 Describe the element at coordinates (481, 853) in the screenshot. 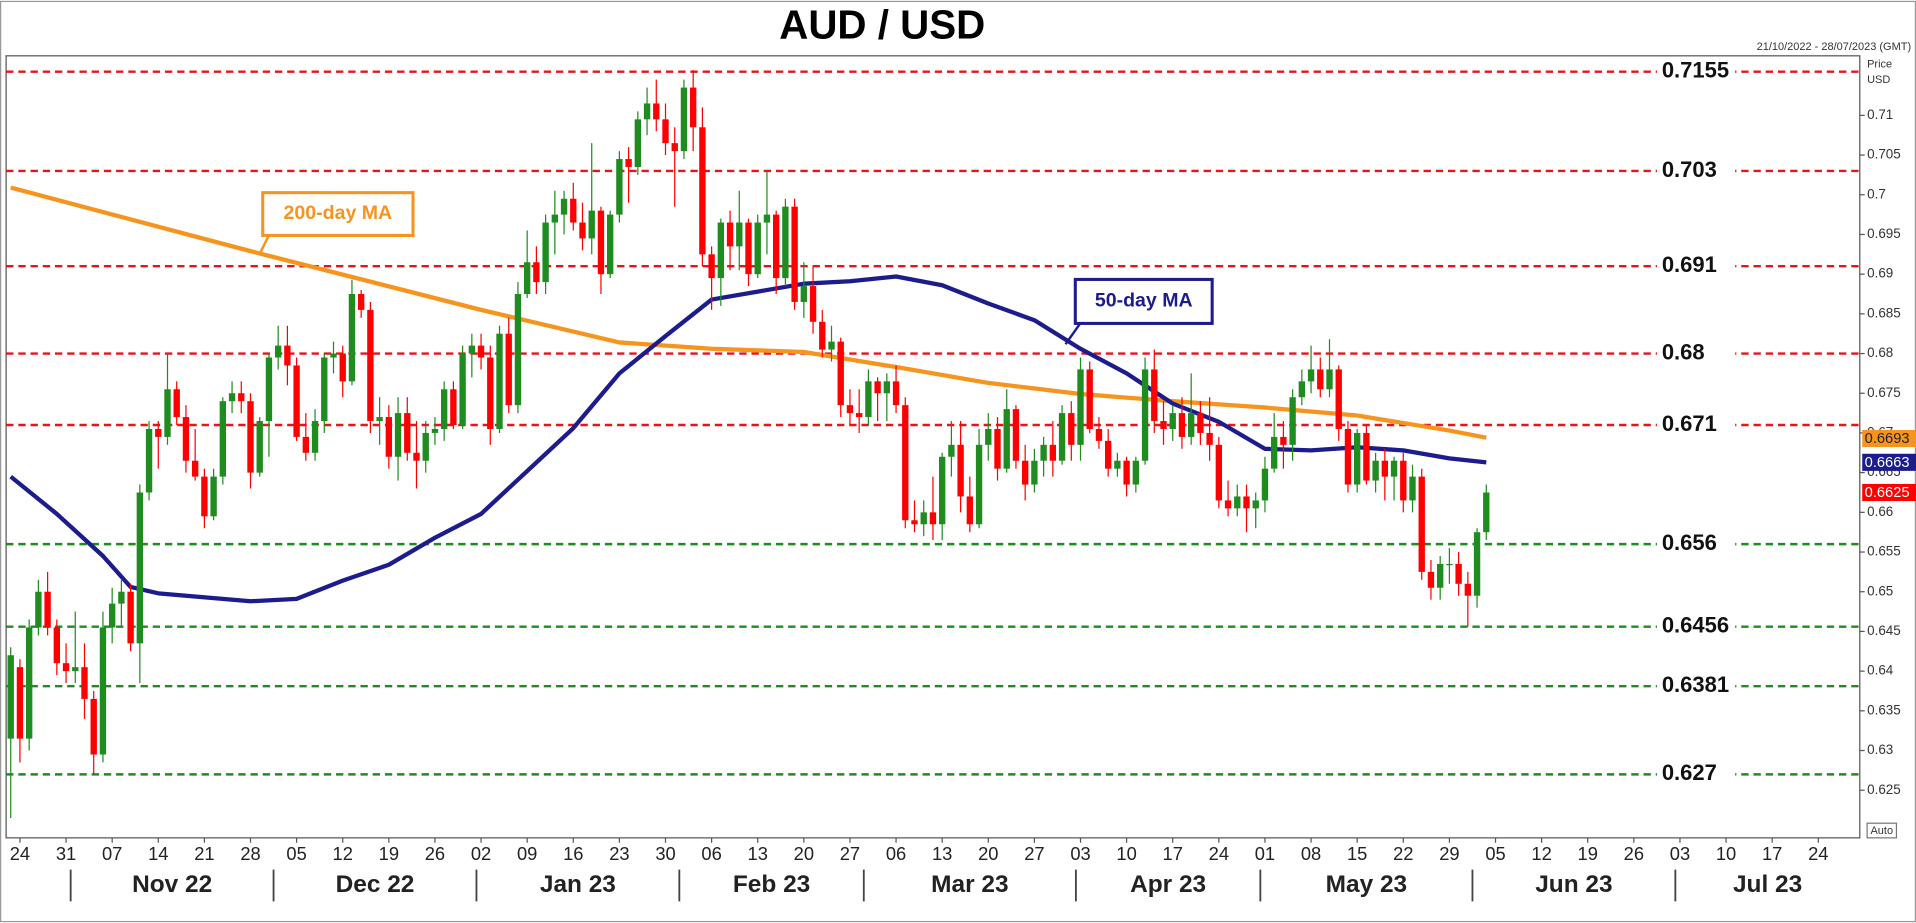

I see `x-tick-label: 02` at that location.